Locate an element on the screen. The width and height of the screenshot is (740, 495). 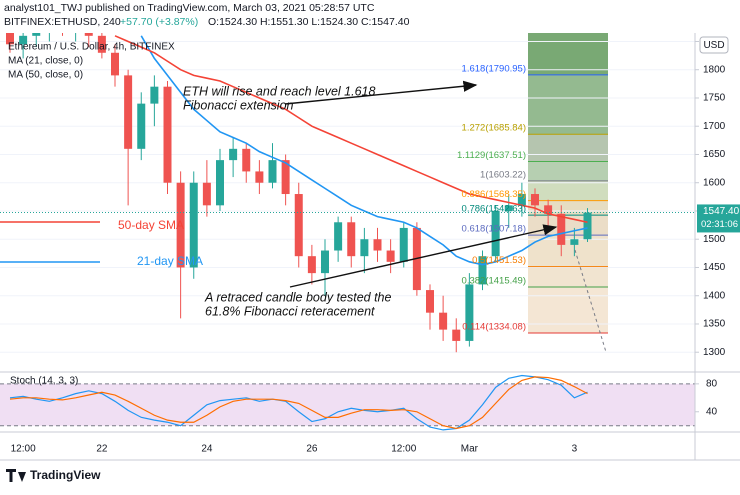
legend-entry: MA (21, close, 0) is located at coordinates (45, 61).